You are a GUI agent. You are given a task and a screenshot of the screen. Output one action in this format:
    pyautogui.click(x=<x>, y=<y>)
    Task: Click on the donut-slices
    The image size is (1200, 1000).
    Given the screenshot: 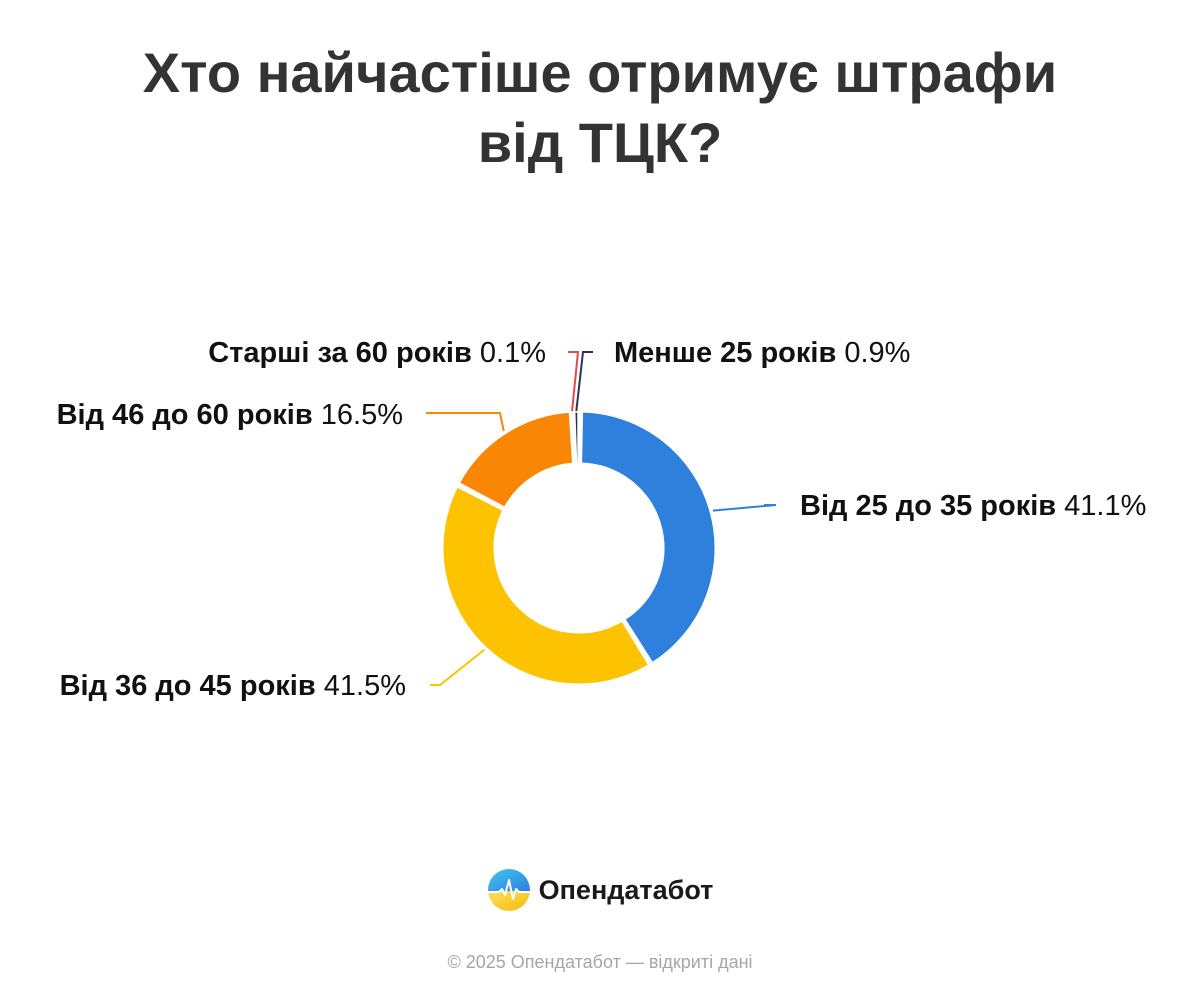 What is the action you would take?
    pyautogui.click(x=579, y=548)
    